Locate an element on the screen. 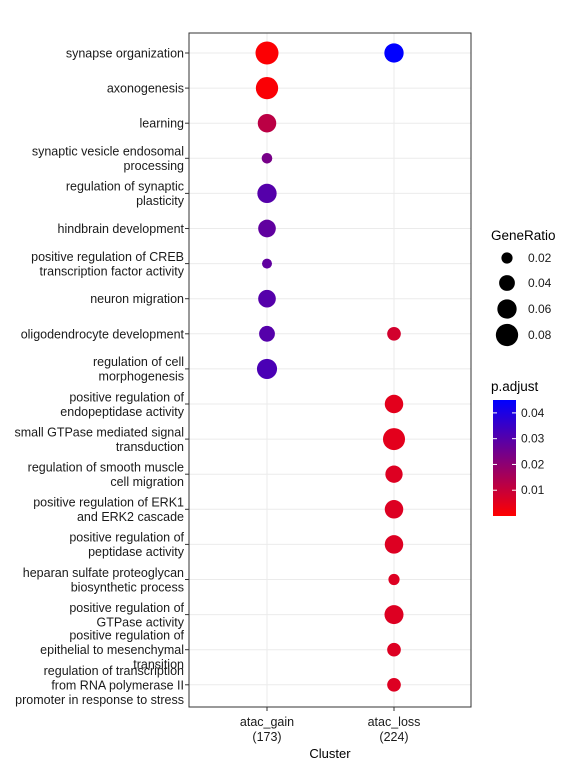 The width and height of the screenshot is (576, 768). y-tick-label: regulation of synaptic is located at coordinates (125, 187).